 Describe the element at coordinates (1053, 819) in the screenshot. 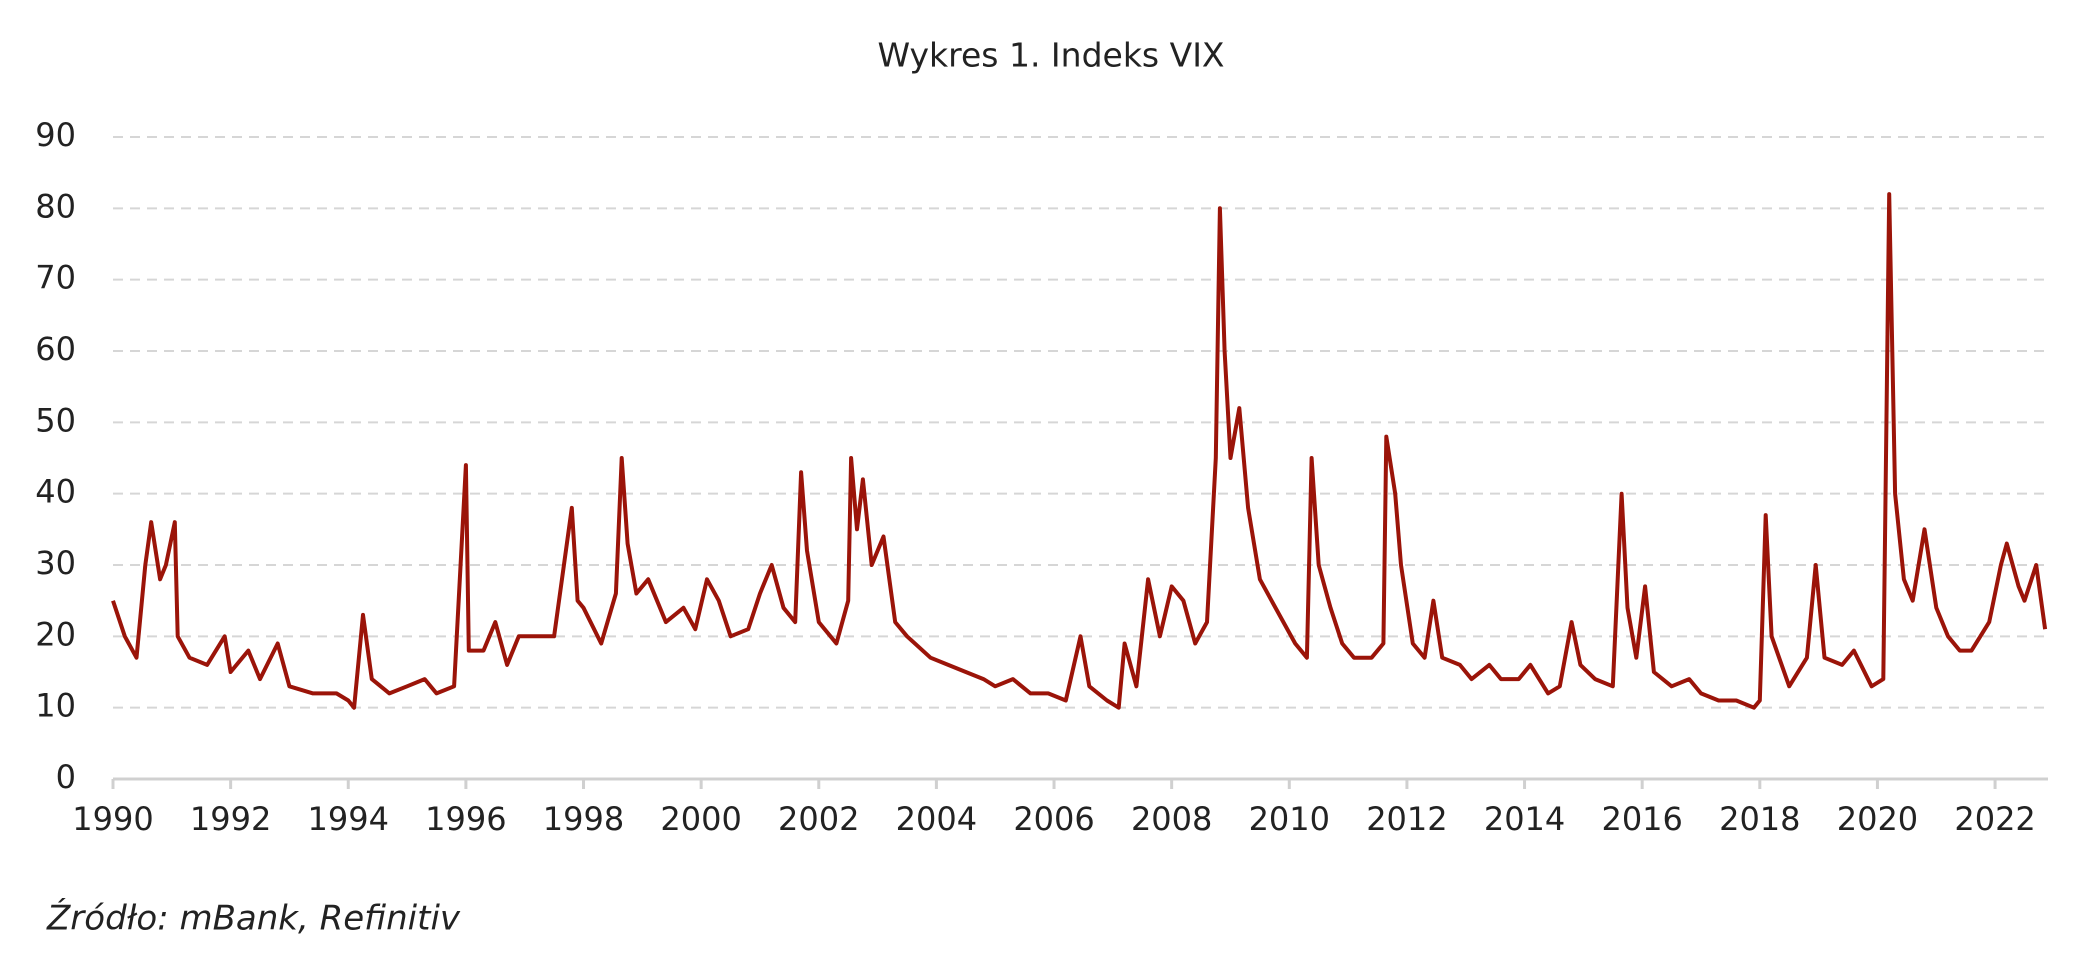

I see `x-tick-label: 2006` at that location.